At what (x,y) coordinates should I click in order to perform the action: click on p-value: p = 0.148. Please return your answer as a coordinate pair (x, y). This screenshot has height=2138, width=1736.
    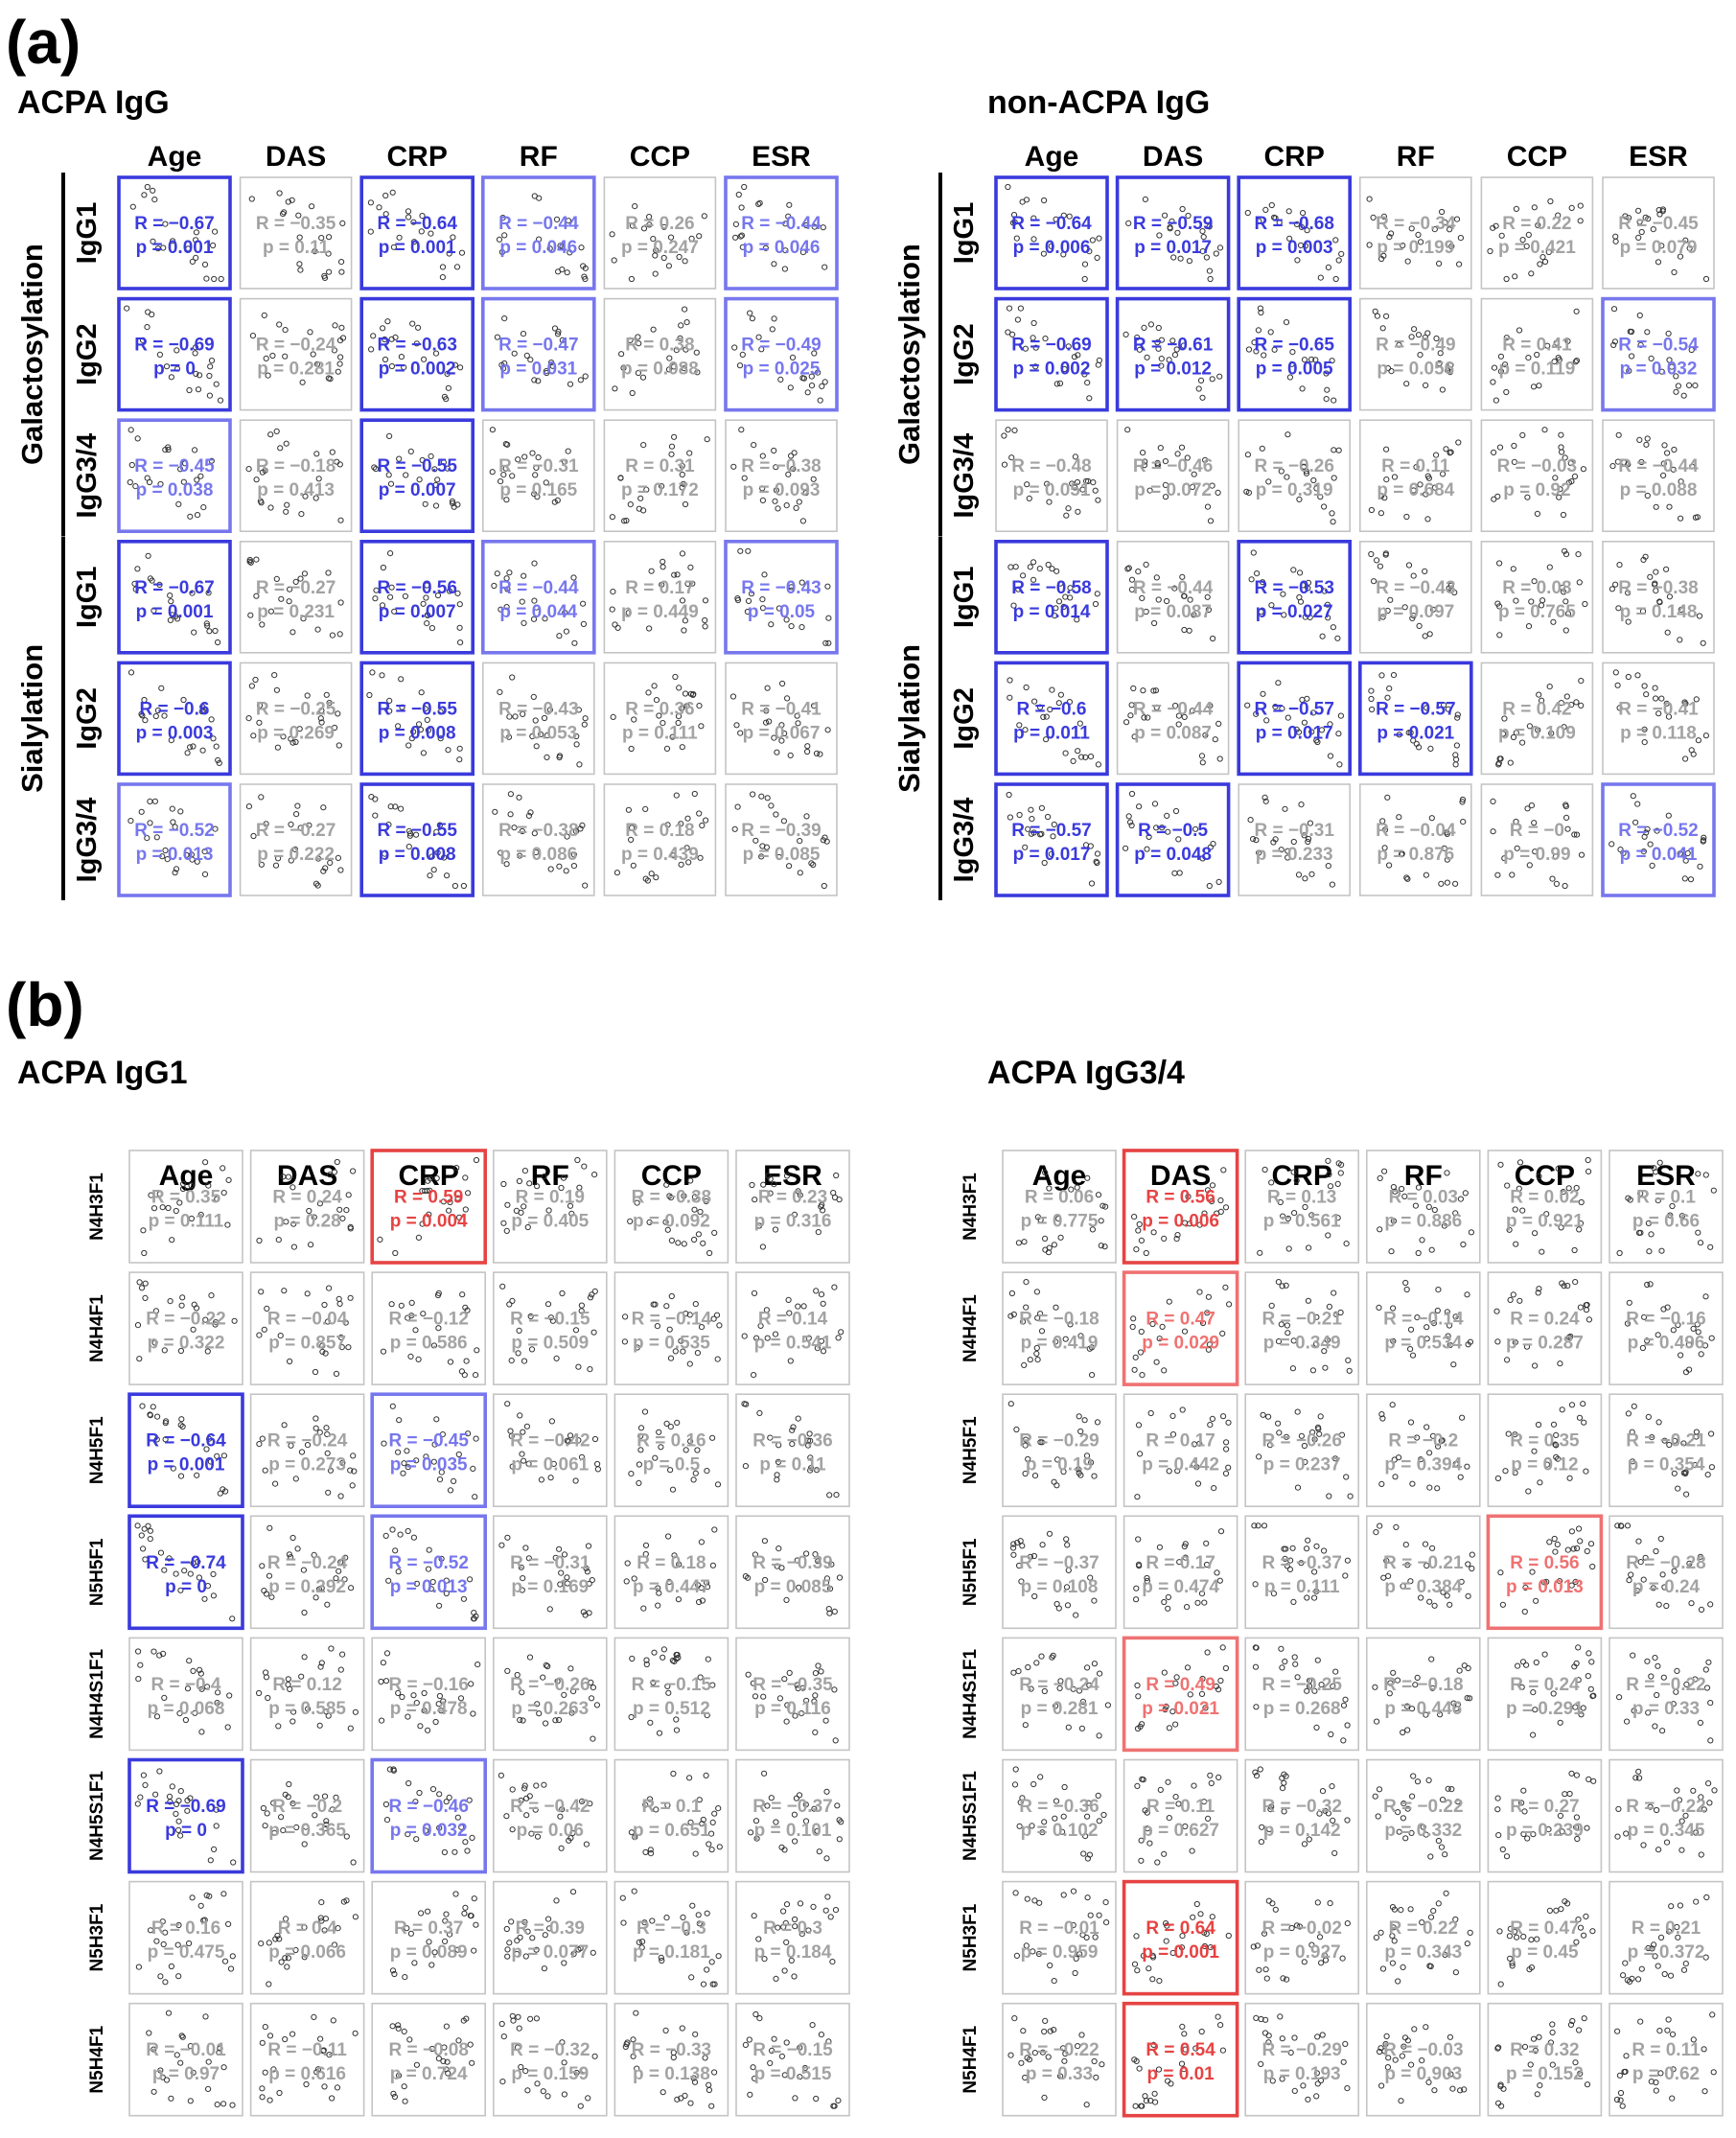
    Looking at the image, I should click on (1659, 612).